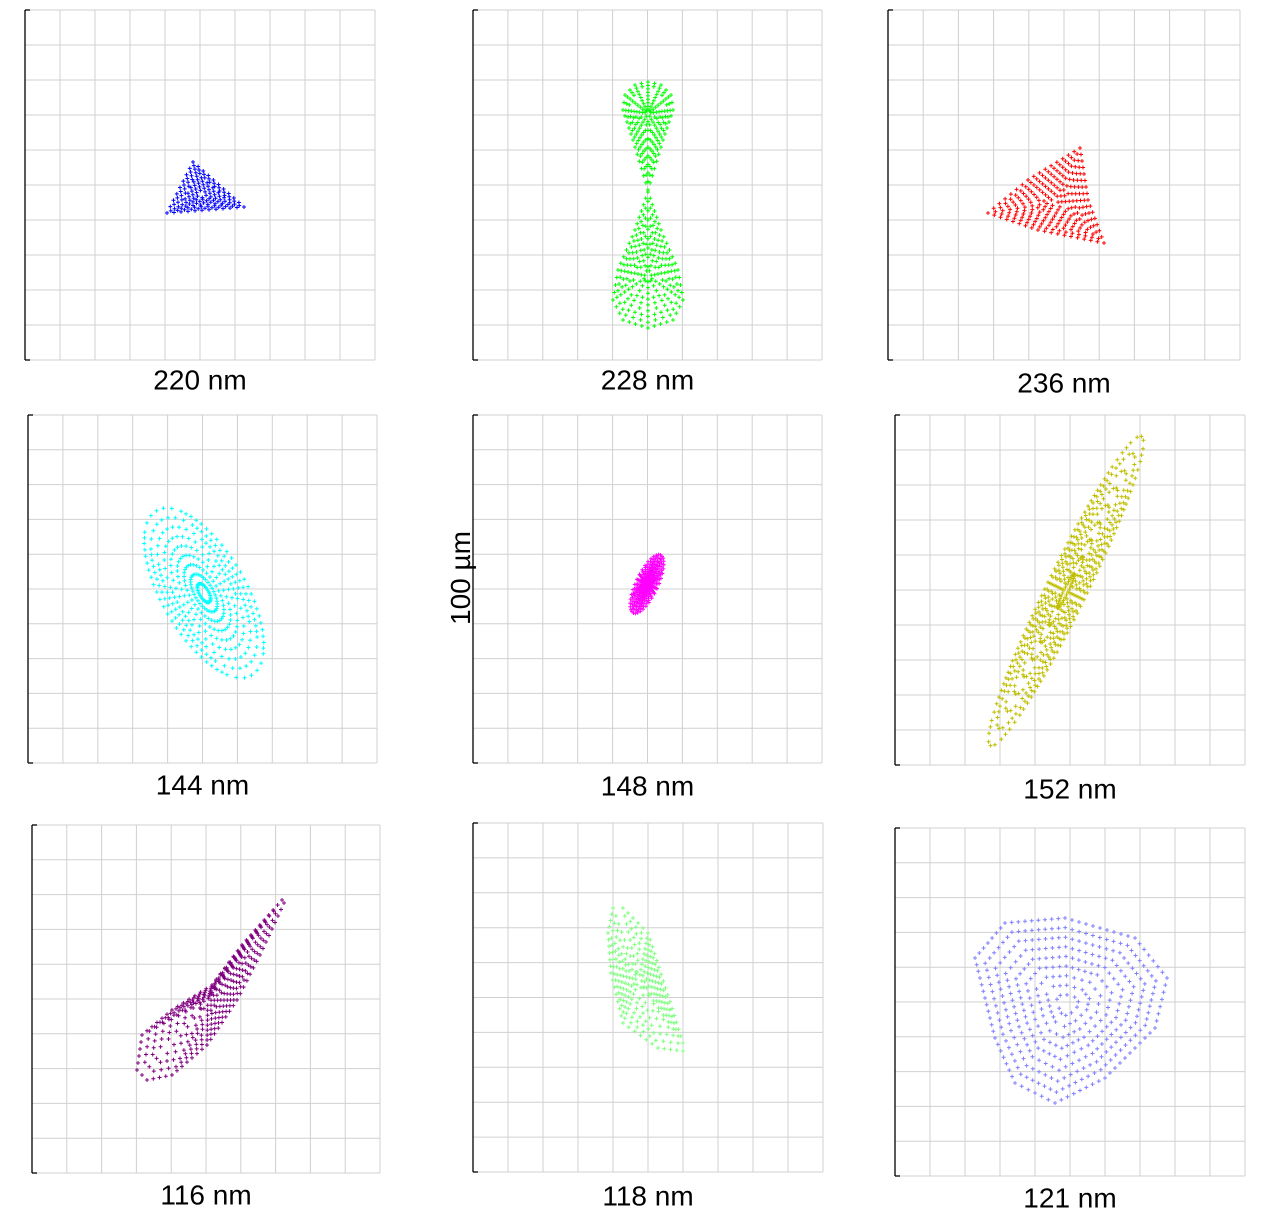  What do you see at coordinates (202, 784) in the screenshot?
I see `panel-label: 144 nm` at bounding box center [202, 784].